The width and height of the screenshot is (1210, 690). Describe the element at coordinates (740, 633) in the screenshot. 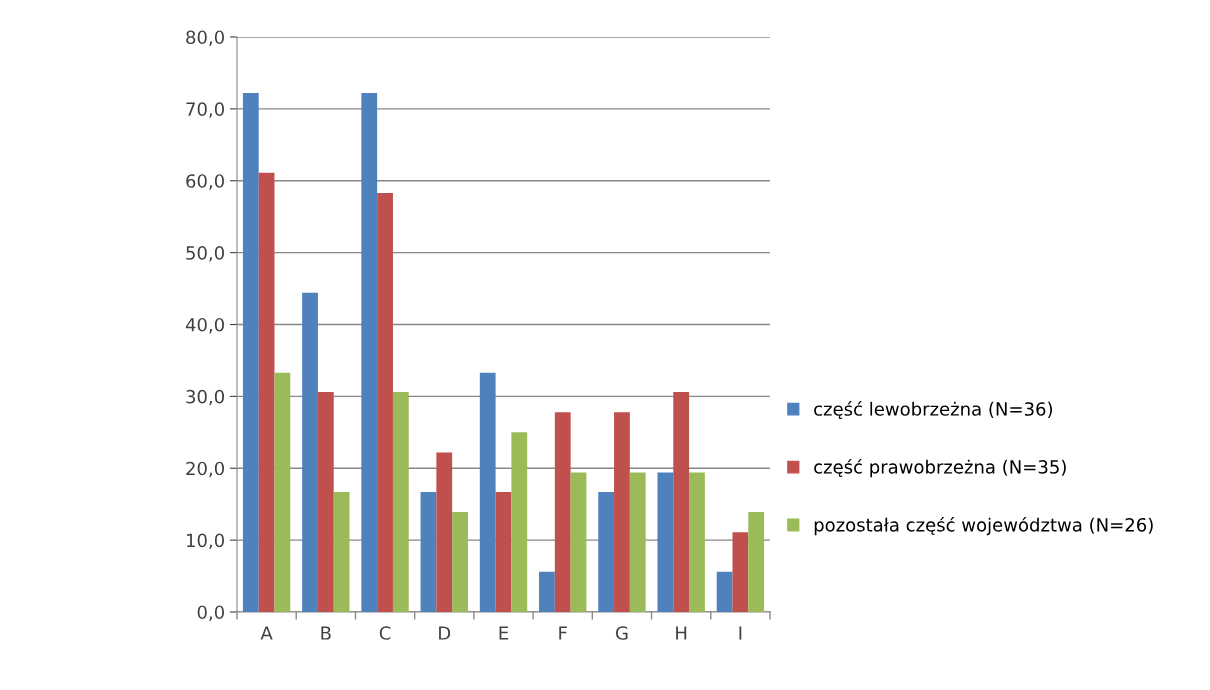

I see `x-tick-label: I` at that location.